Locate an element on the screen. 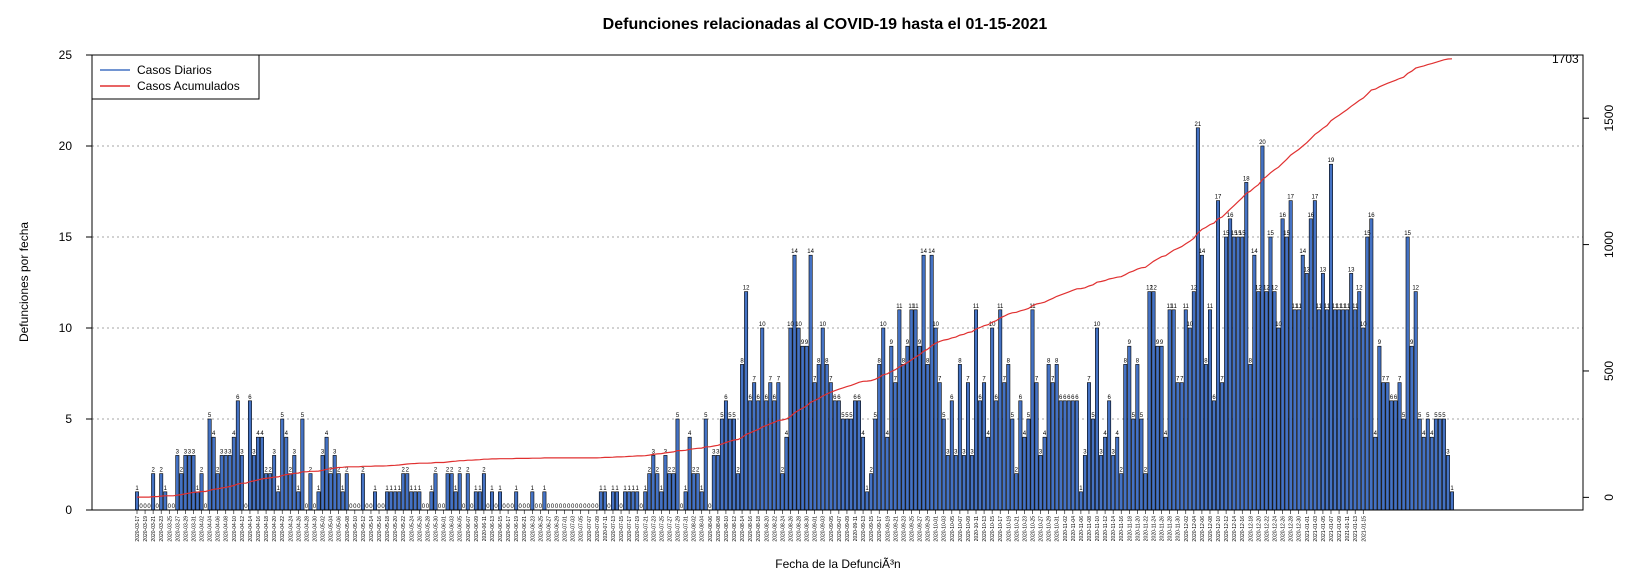 This screenshot has height=582, width=1650. x-tick-label: 2020-06-21 is located at coordinates (525, 529).